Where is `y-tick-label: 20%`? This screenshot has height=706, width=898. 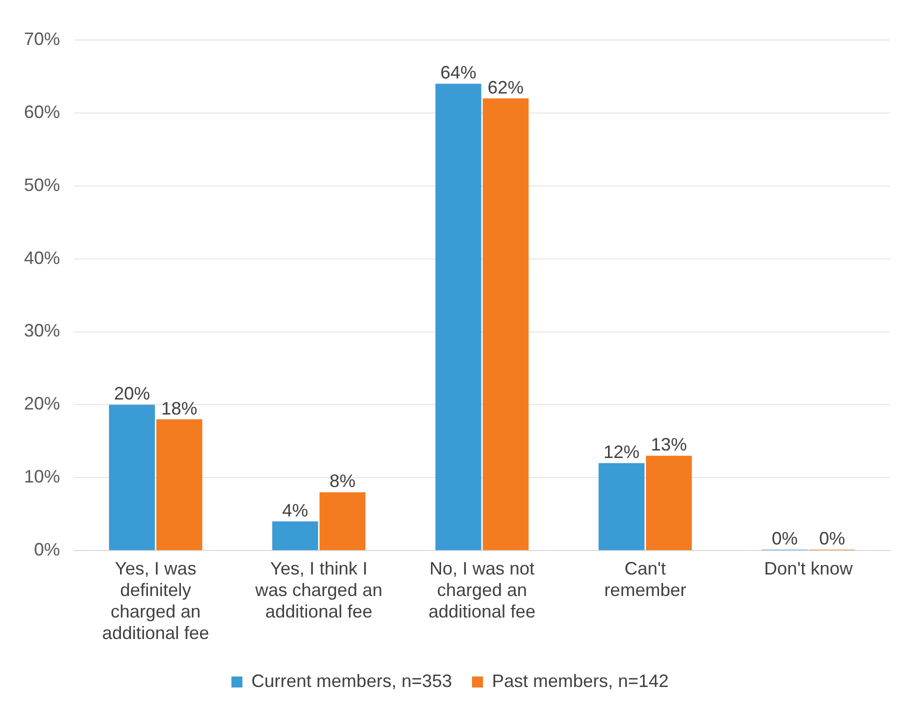 y-tick-label: 20% is located at coordinates (42, 404).